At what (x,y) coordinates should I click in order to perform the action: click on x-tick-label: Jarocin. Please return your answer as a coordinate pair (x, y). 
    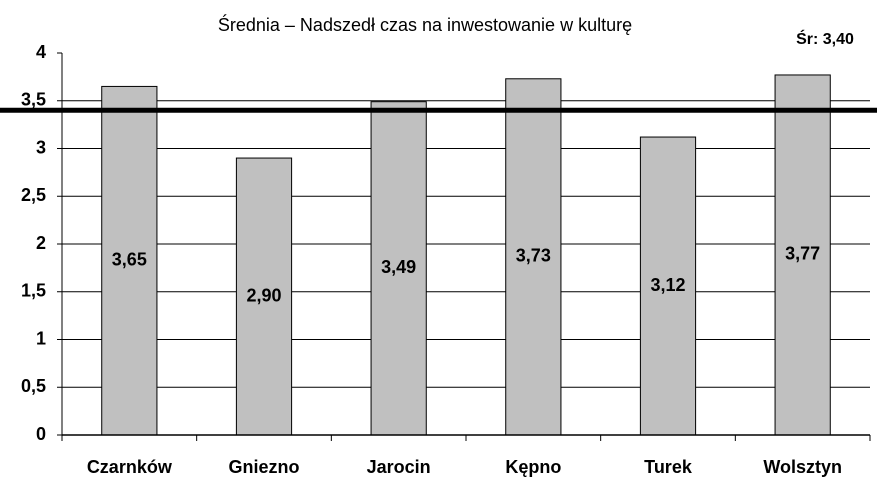
    Looking at the image, I should click on (399, 467).